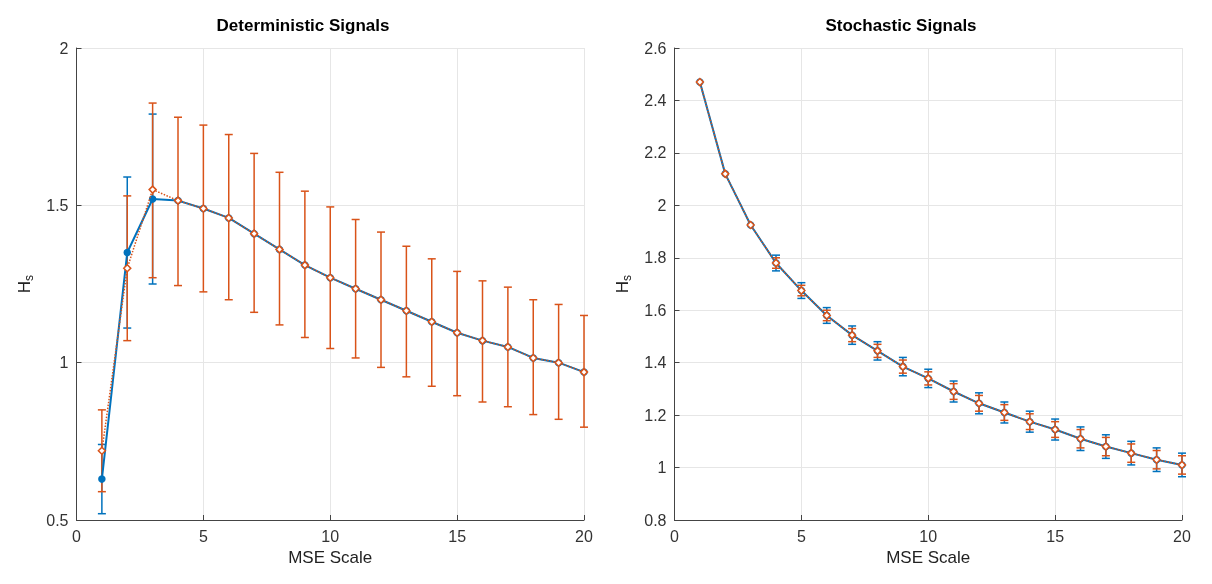 The width and height of the screenshot is (1212, 584). What do you see at coordinates (655, 363) in the screenshot?
I see `y-tick-label: 1.4` at bounding box center [655, 363].